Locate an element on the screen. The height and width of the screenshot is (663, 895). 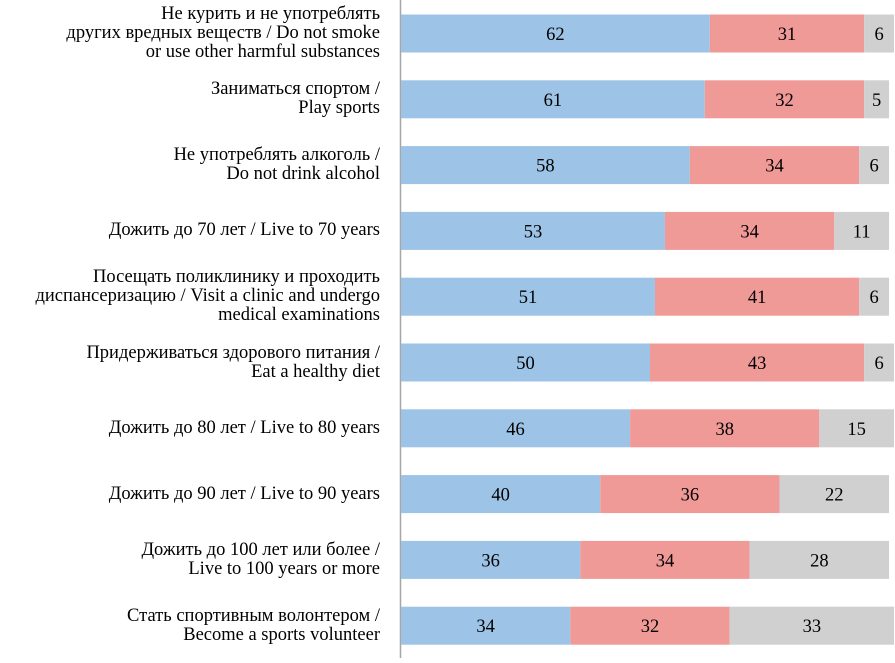
category-label: Дожить до 90 лет / Live to 90 years is located at coordinates (244, 493).